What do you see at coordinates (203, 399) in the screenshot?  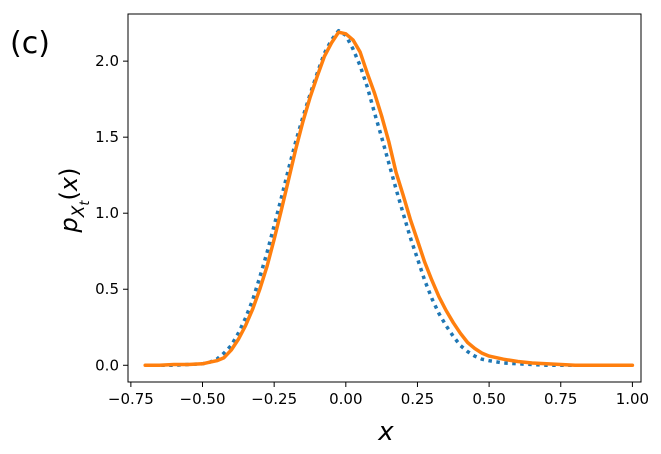 I see `x-tick-label: −0.50` at bounding box center [203, 399].